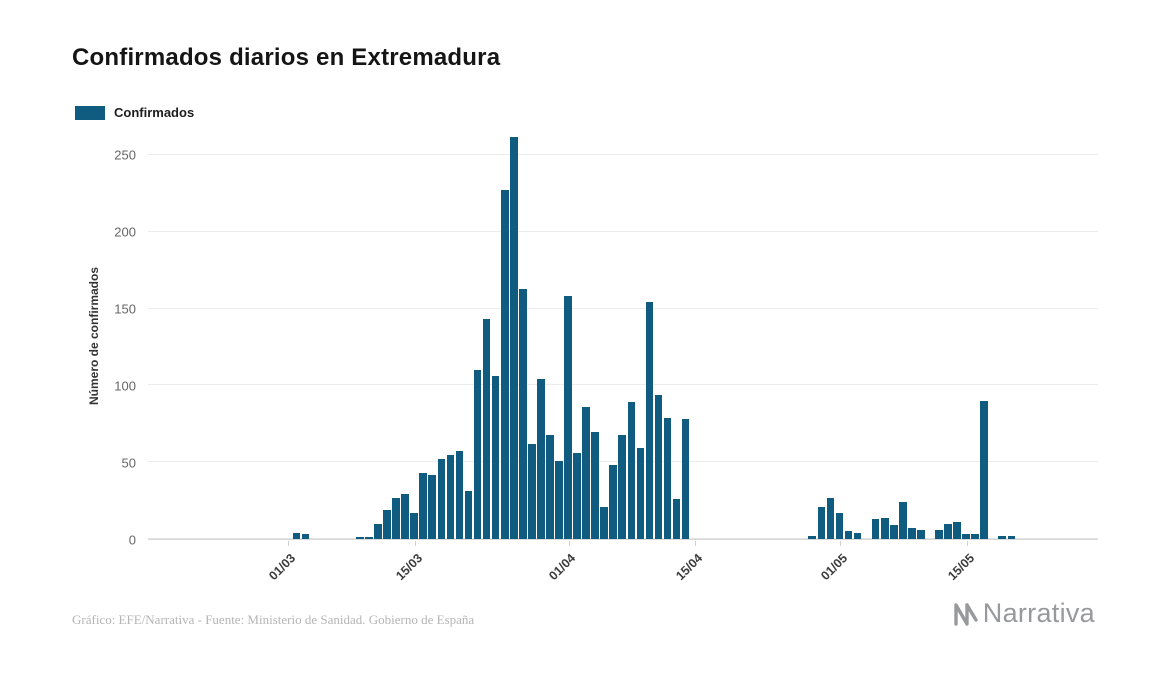 This screenshot has height=674, width=1157. Describe the element at coordinates (984, 469) in the screenshot. I see `bar-17/05` at that location.